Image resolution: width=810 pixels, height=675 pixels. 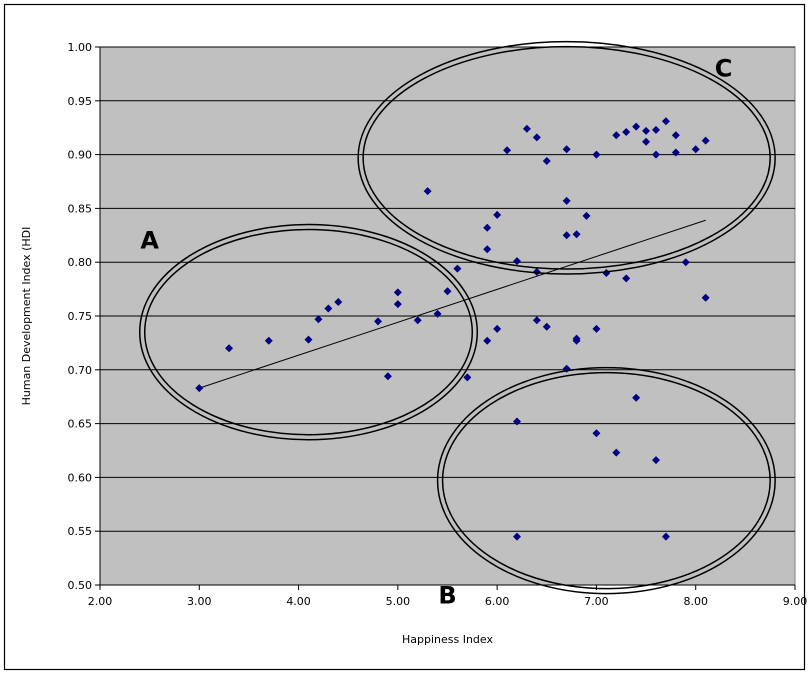 I want to click on x-tick-label: 9.00, so click(x=795, y=601).